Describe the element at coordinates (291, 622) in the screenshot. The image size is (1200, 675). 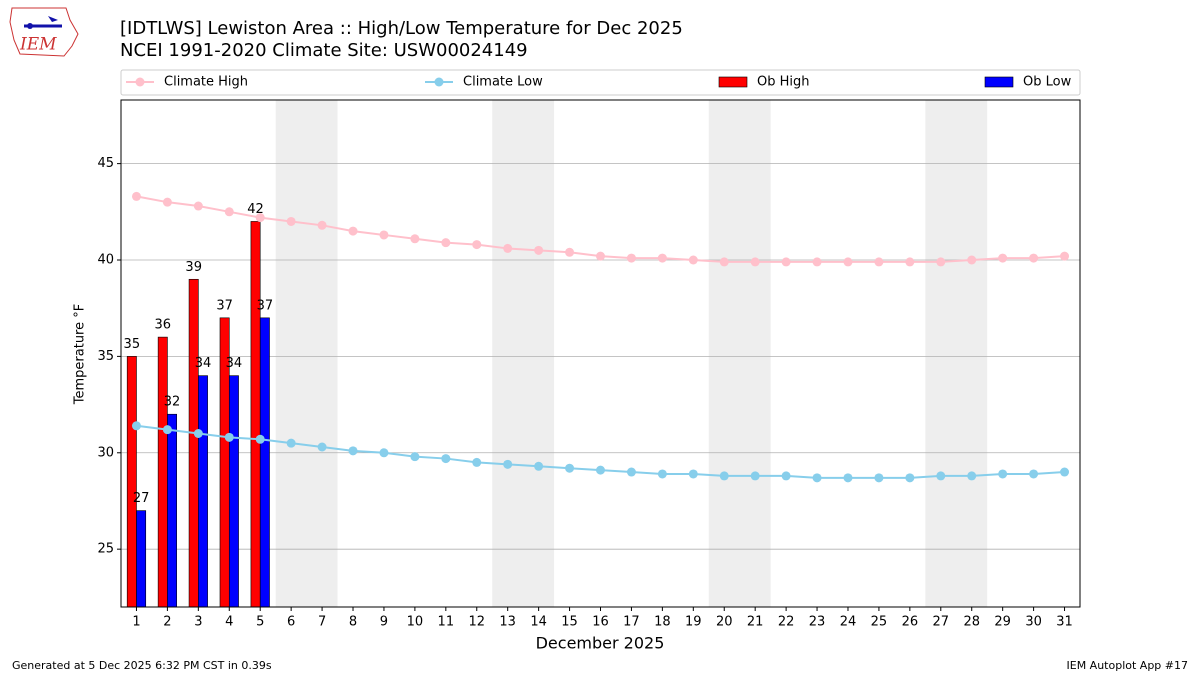
I see `x-tick-label: 6` at that location.